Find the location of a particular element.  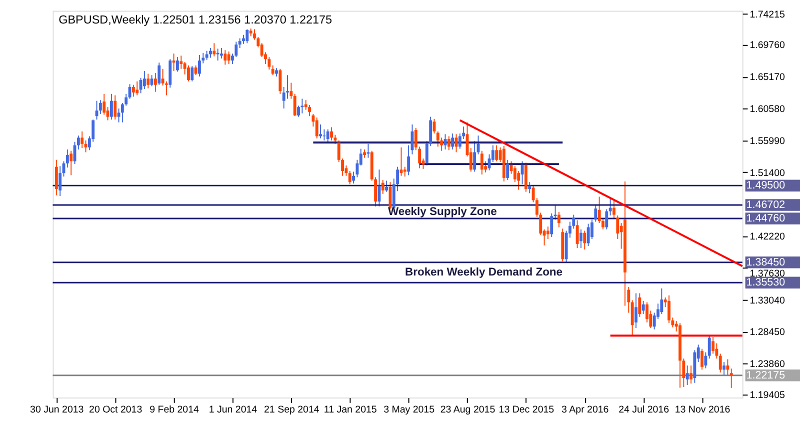

y-tick-label: 1.28450 is located at coordinates (768, 332).